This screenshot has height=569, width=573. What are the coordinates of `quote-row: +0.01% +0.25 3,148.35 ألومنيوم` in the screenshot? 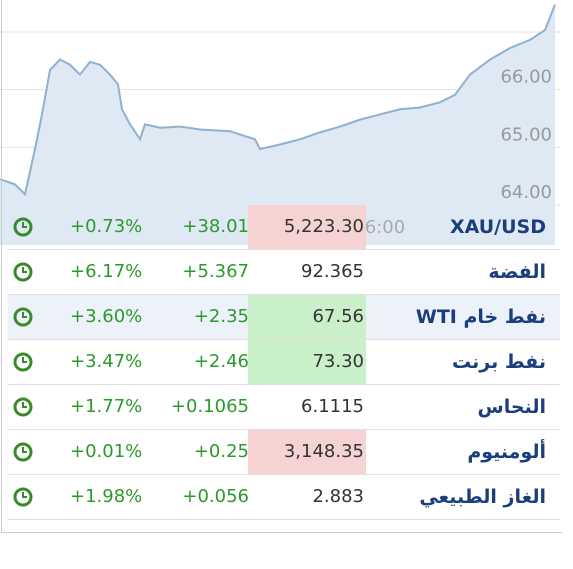 It's located at (284, 452).